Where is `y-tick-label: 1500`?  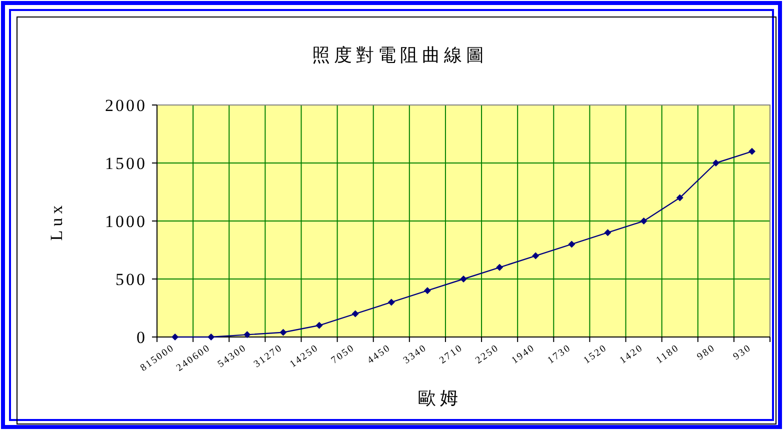
y-tick-label: 1500 is located at coordinates (126, 163).